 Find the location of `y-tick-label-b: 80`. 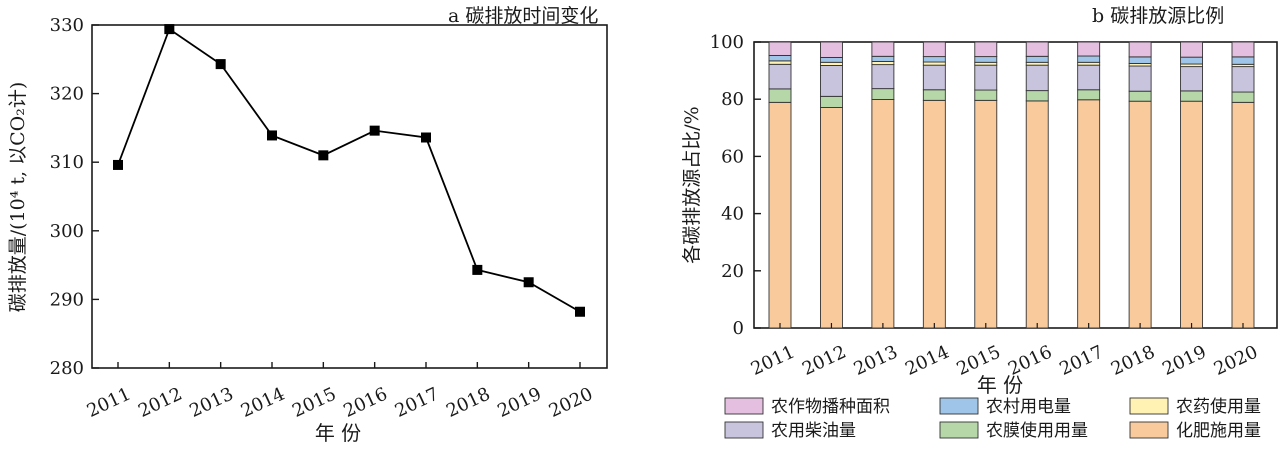

y-tick-label-b: 80 is located at coordinates (732, 99).